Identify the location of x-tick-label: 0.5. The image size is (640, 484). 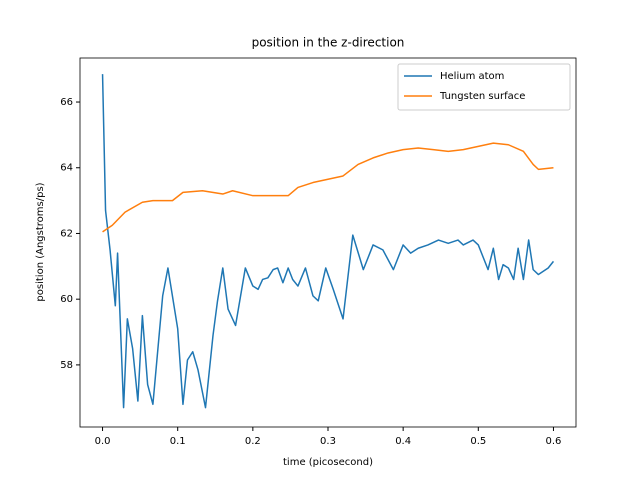
(478, 441).